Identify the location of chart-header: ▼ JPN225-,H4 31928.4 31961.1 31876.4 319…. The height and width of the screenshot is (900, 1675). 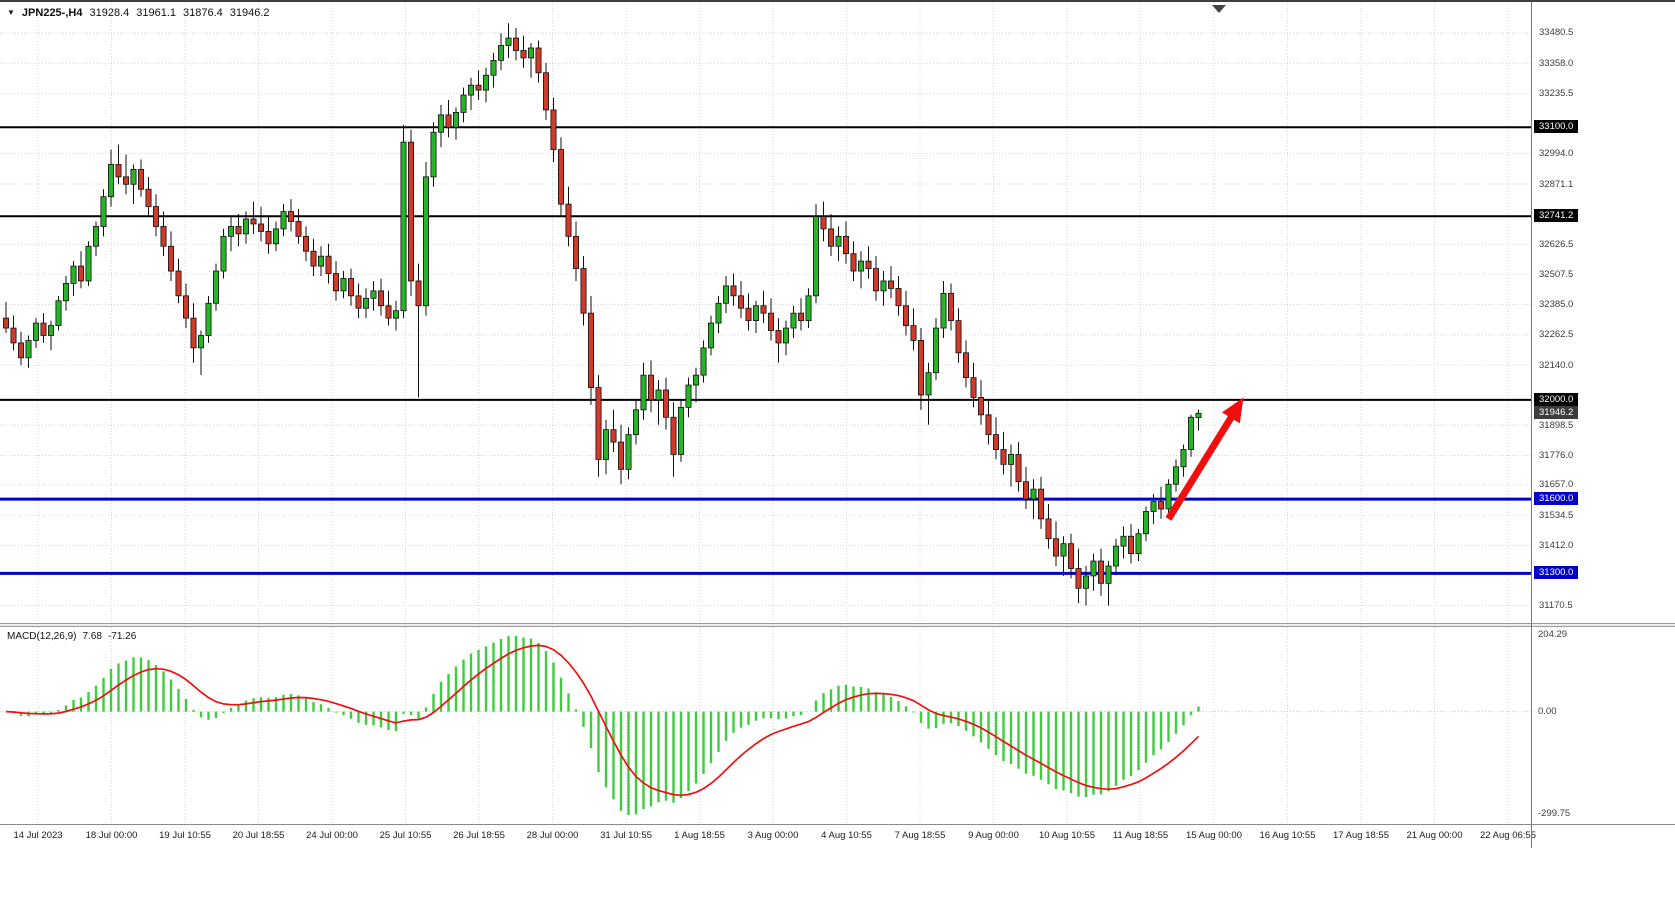
(138, 13).